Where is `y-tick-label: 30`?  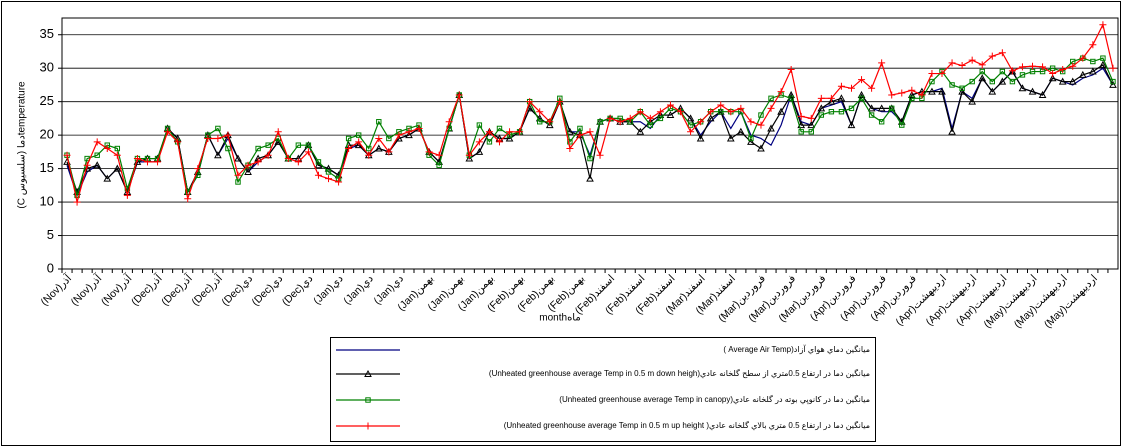 y-tick-label: 30 is located at coordinates (47, 67).